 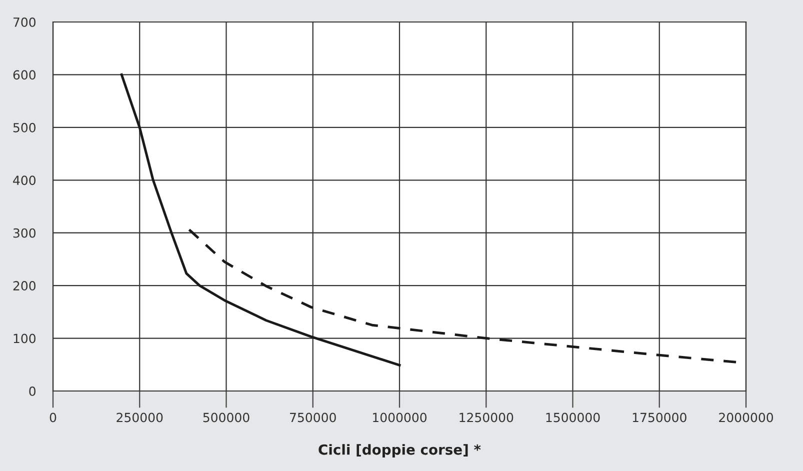 What do you see at coordinates (659, 417) in the screenshot?
I see `x-tick-label: 1750000` at bounding box center [659, 417].